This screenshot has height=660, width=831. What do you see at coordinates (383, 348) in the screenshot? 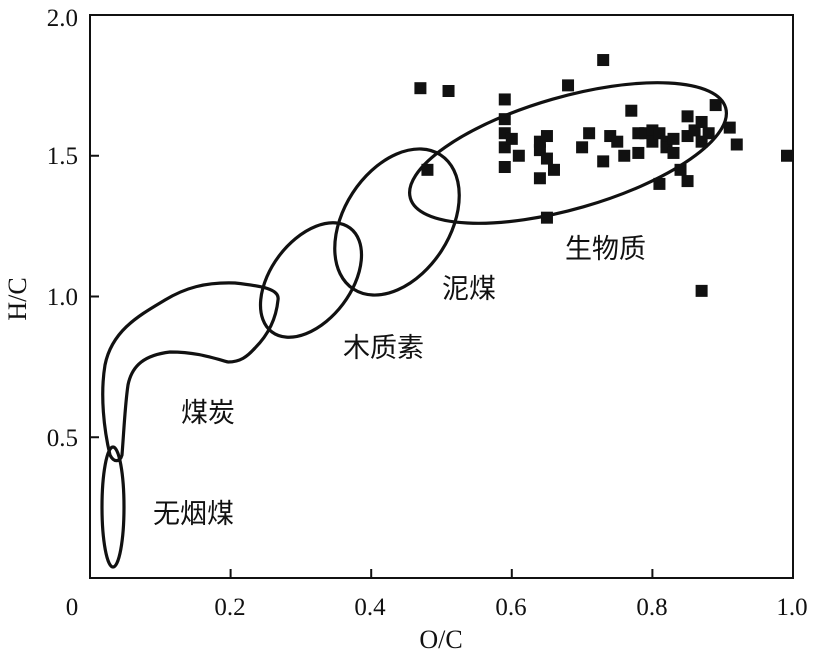
I see `region-label-lignin: 木质素` at bounding box center [383, 348].